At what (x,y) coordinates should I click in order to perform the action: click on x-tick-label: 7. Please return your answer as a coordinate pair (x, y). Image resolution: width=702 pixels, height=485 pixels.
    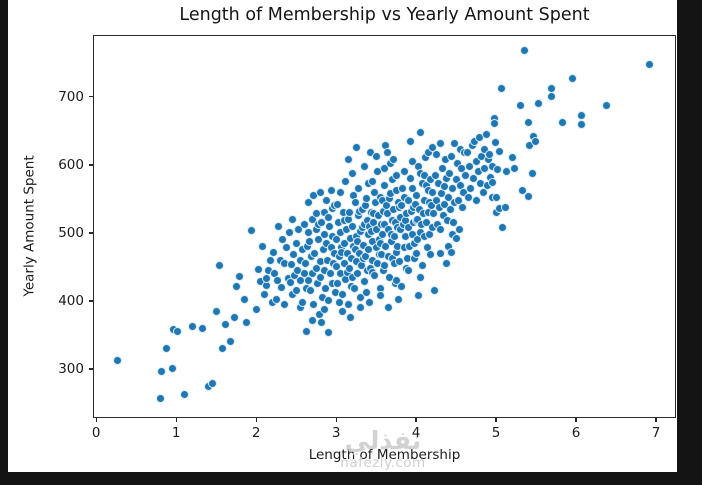
    Looking at the image, I should click on (656, 433).